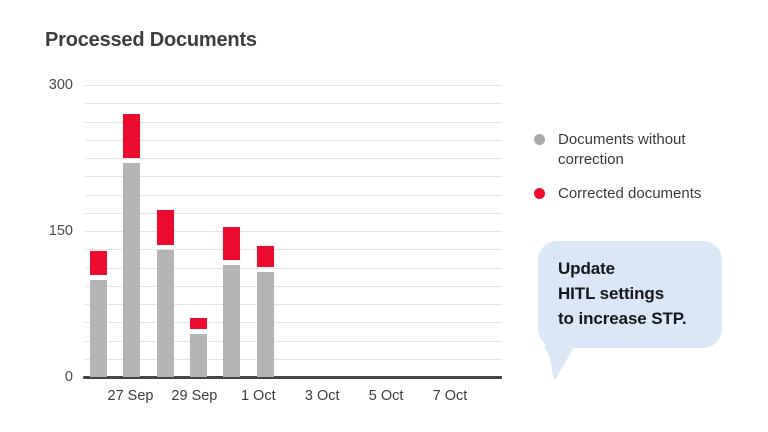 This screenshot has width=768, height=432. What do you see at coordinates (60, 231) in the screenshot?
I see `y-tick-label: 150` at bounding box center [60, 231].